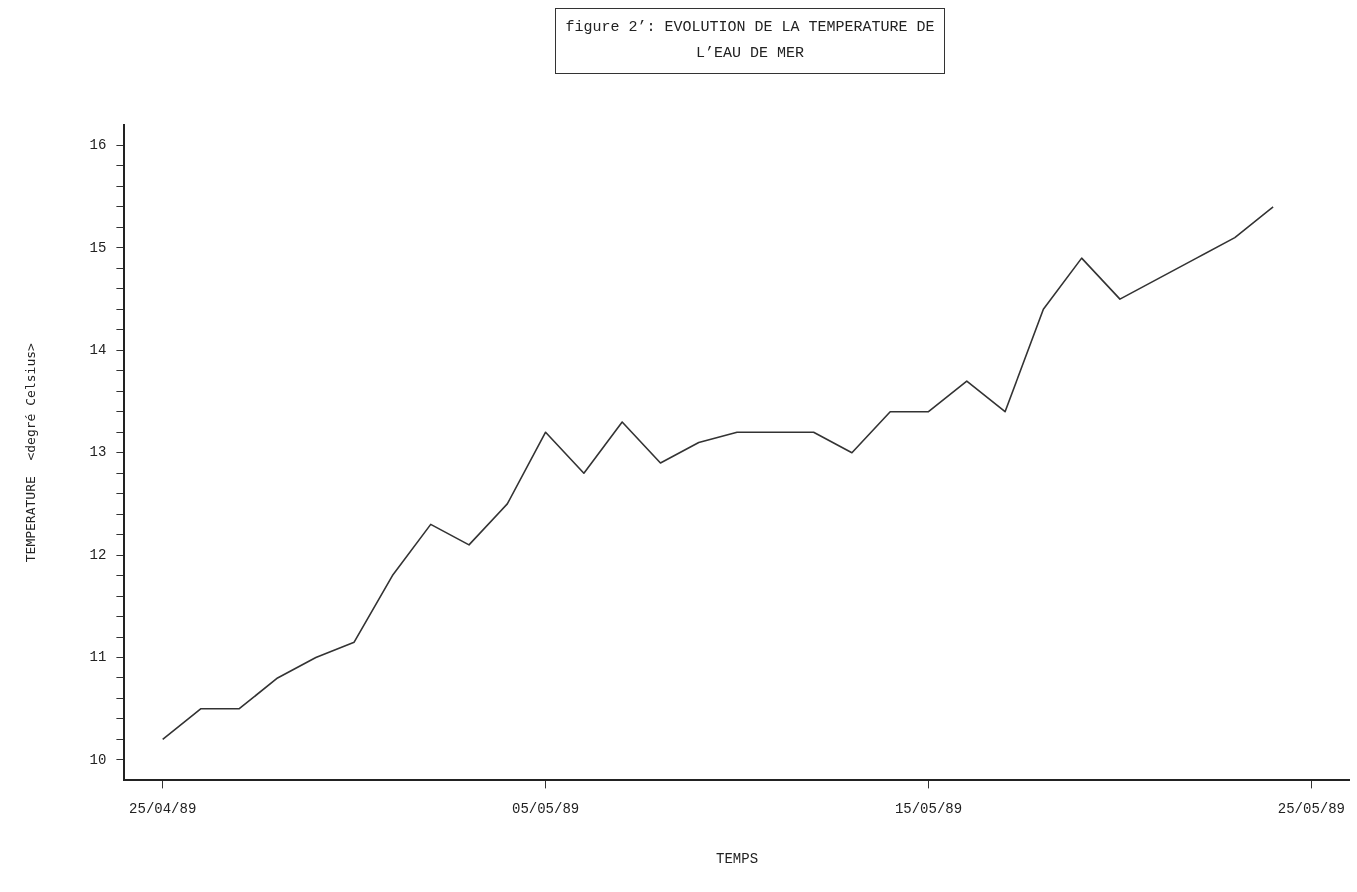  What do you see at coordinates (31, 452) in the screenshot?
I see `y-axis-title: TEMPERATURE <degré Celsius>` at bounding box center [31, 452].